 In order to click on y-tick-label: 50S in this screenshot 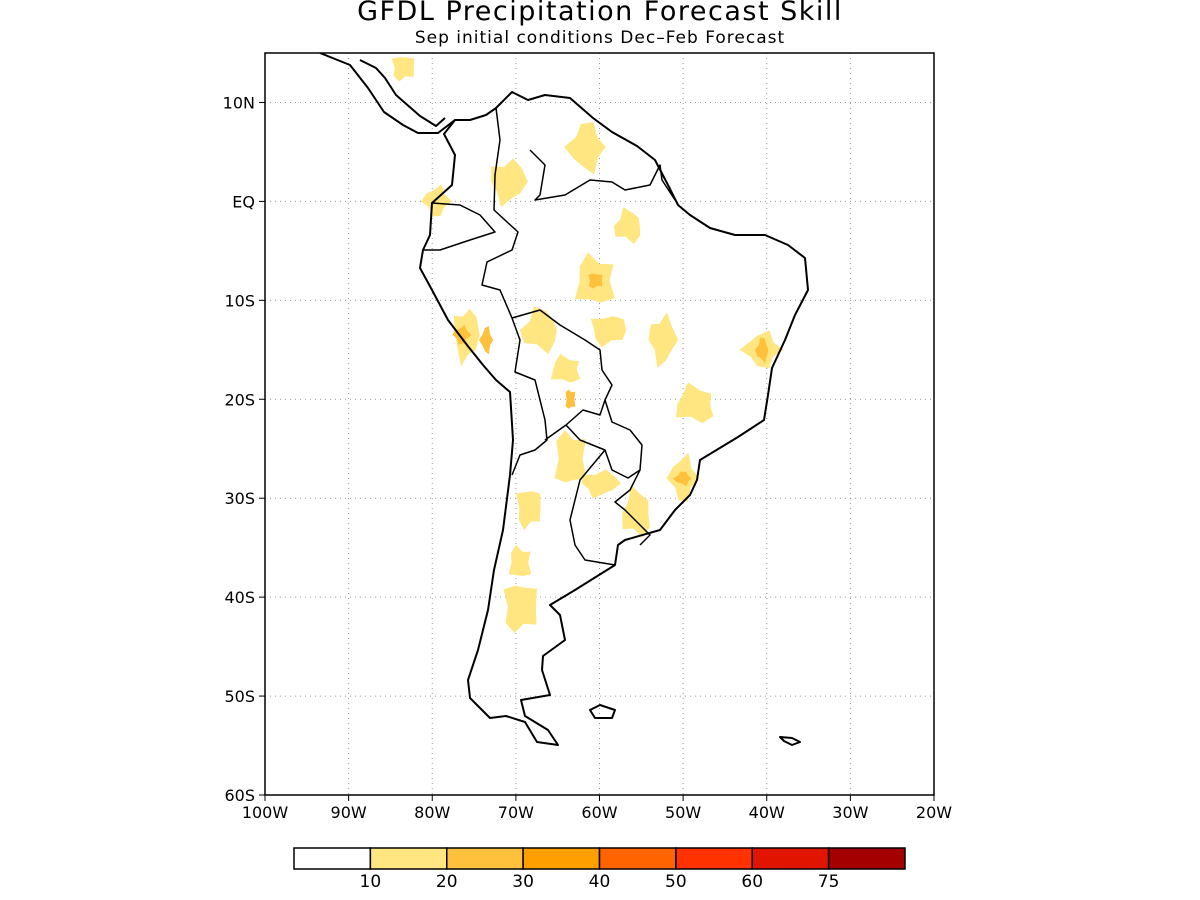, I will do `click(239, 696)`.